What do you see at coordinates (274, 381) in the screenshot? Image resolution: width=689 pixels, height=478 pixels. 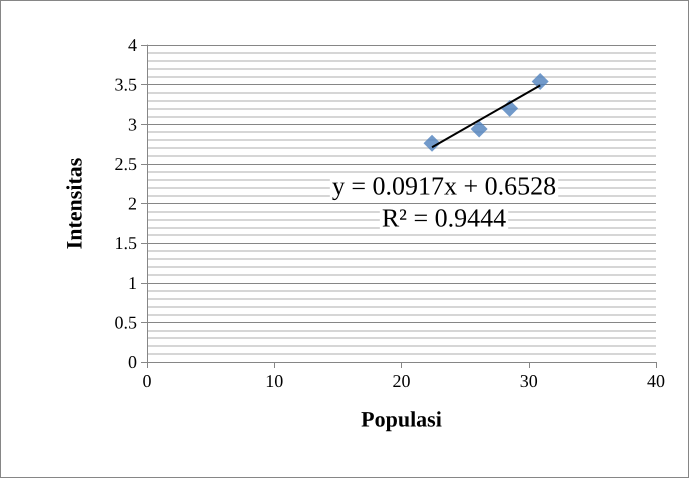 I see `x-tick-label: 10` at bounding box center [274, 381].